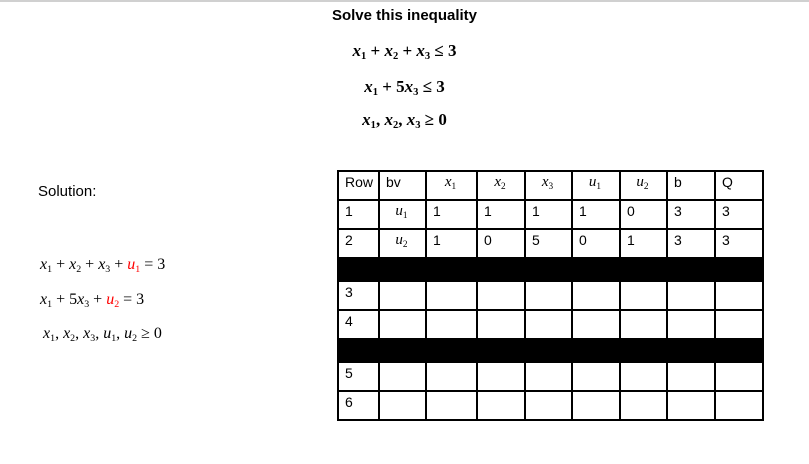  I want to click on tableau-header-cell: bv, so click(402, 185).